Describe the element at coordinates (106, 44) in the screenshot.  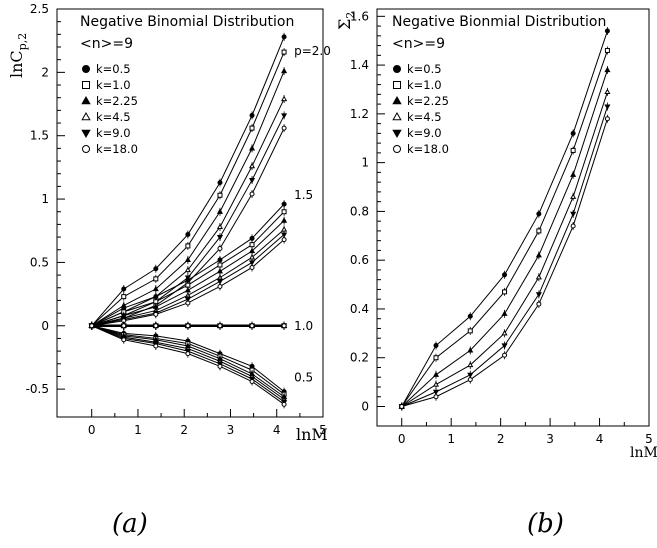
I see `panel-a-subtitle: <n>=9` at that location.